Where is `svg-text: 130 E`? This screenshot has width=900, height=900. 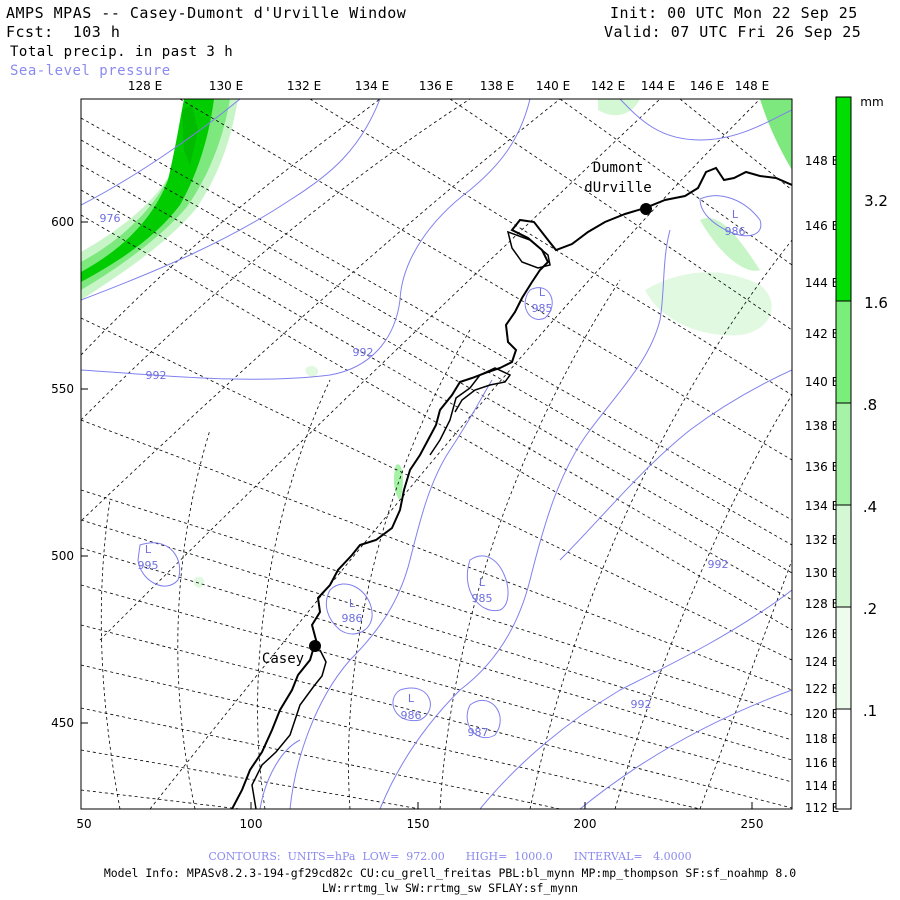
svg-text: 130 E is located at coordinates (822, 573).